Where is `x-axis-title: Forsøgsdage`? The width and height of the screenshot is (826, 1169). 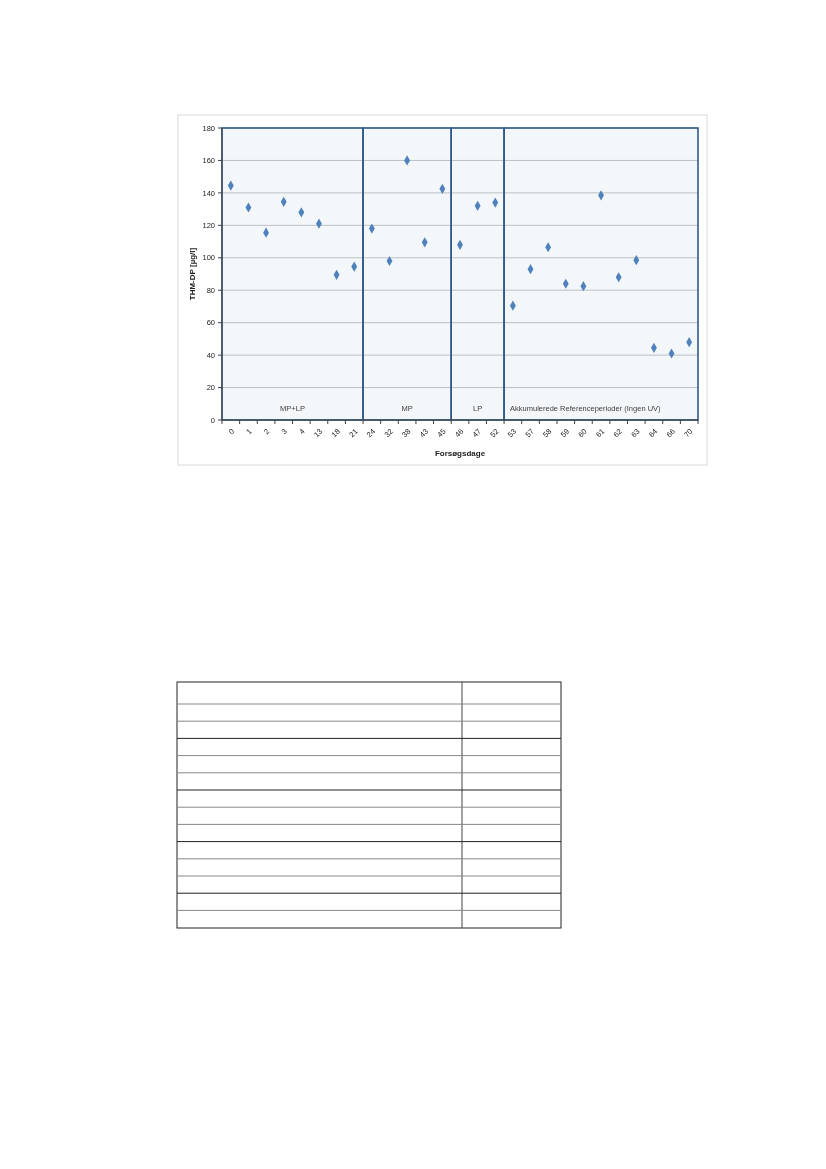
x-axis-title: Forsøgsdage is located at coordinates (460, 453).